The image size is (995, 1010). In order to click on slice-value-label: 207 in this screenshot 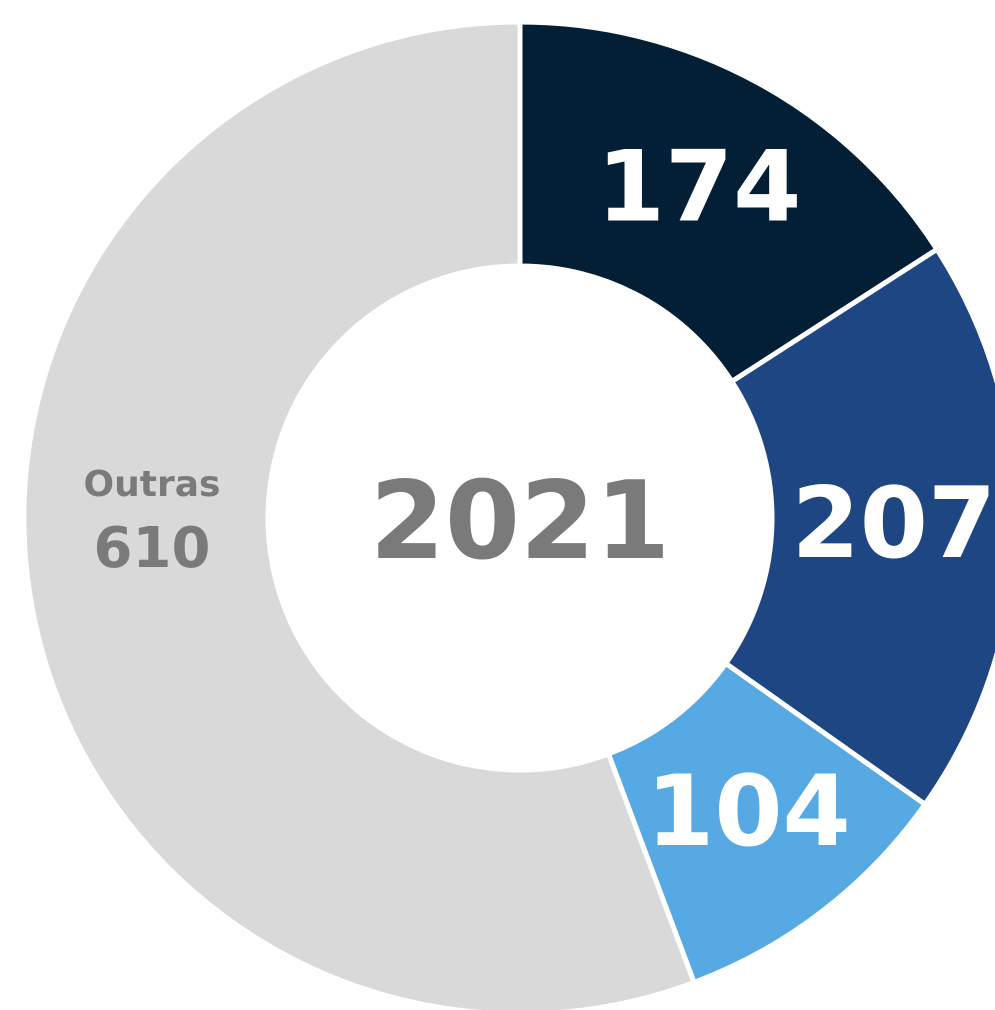, I will do `click(893, 524)`.